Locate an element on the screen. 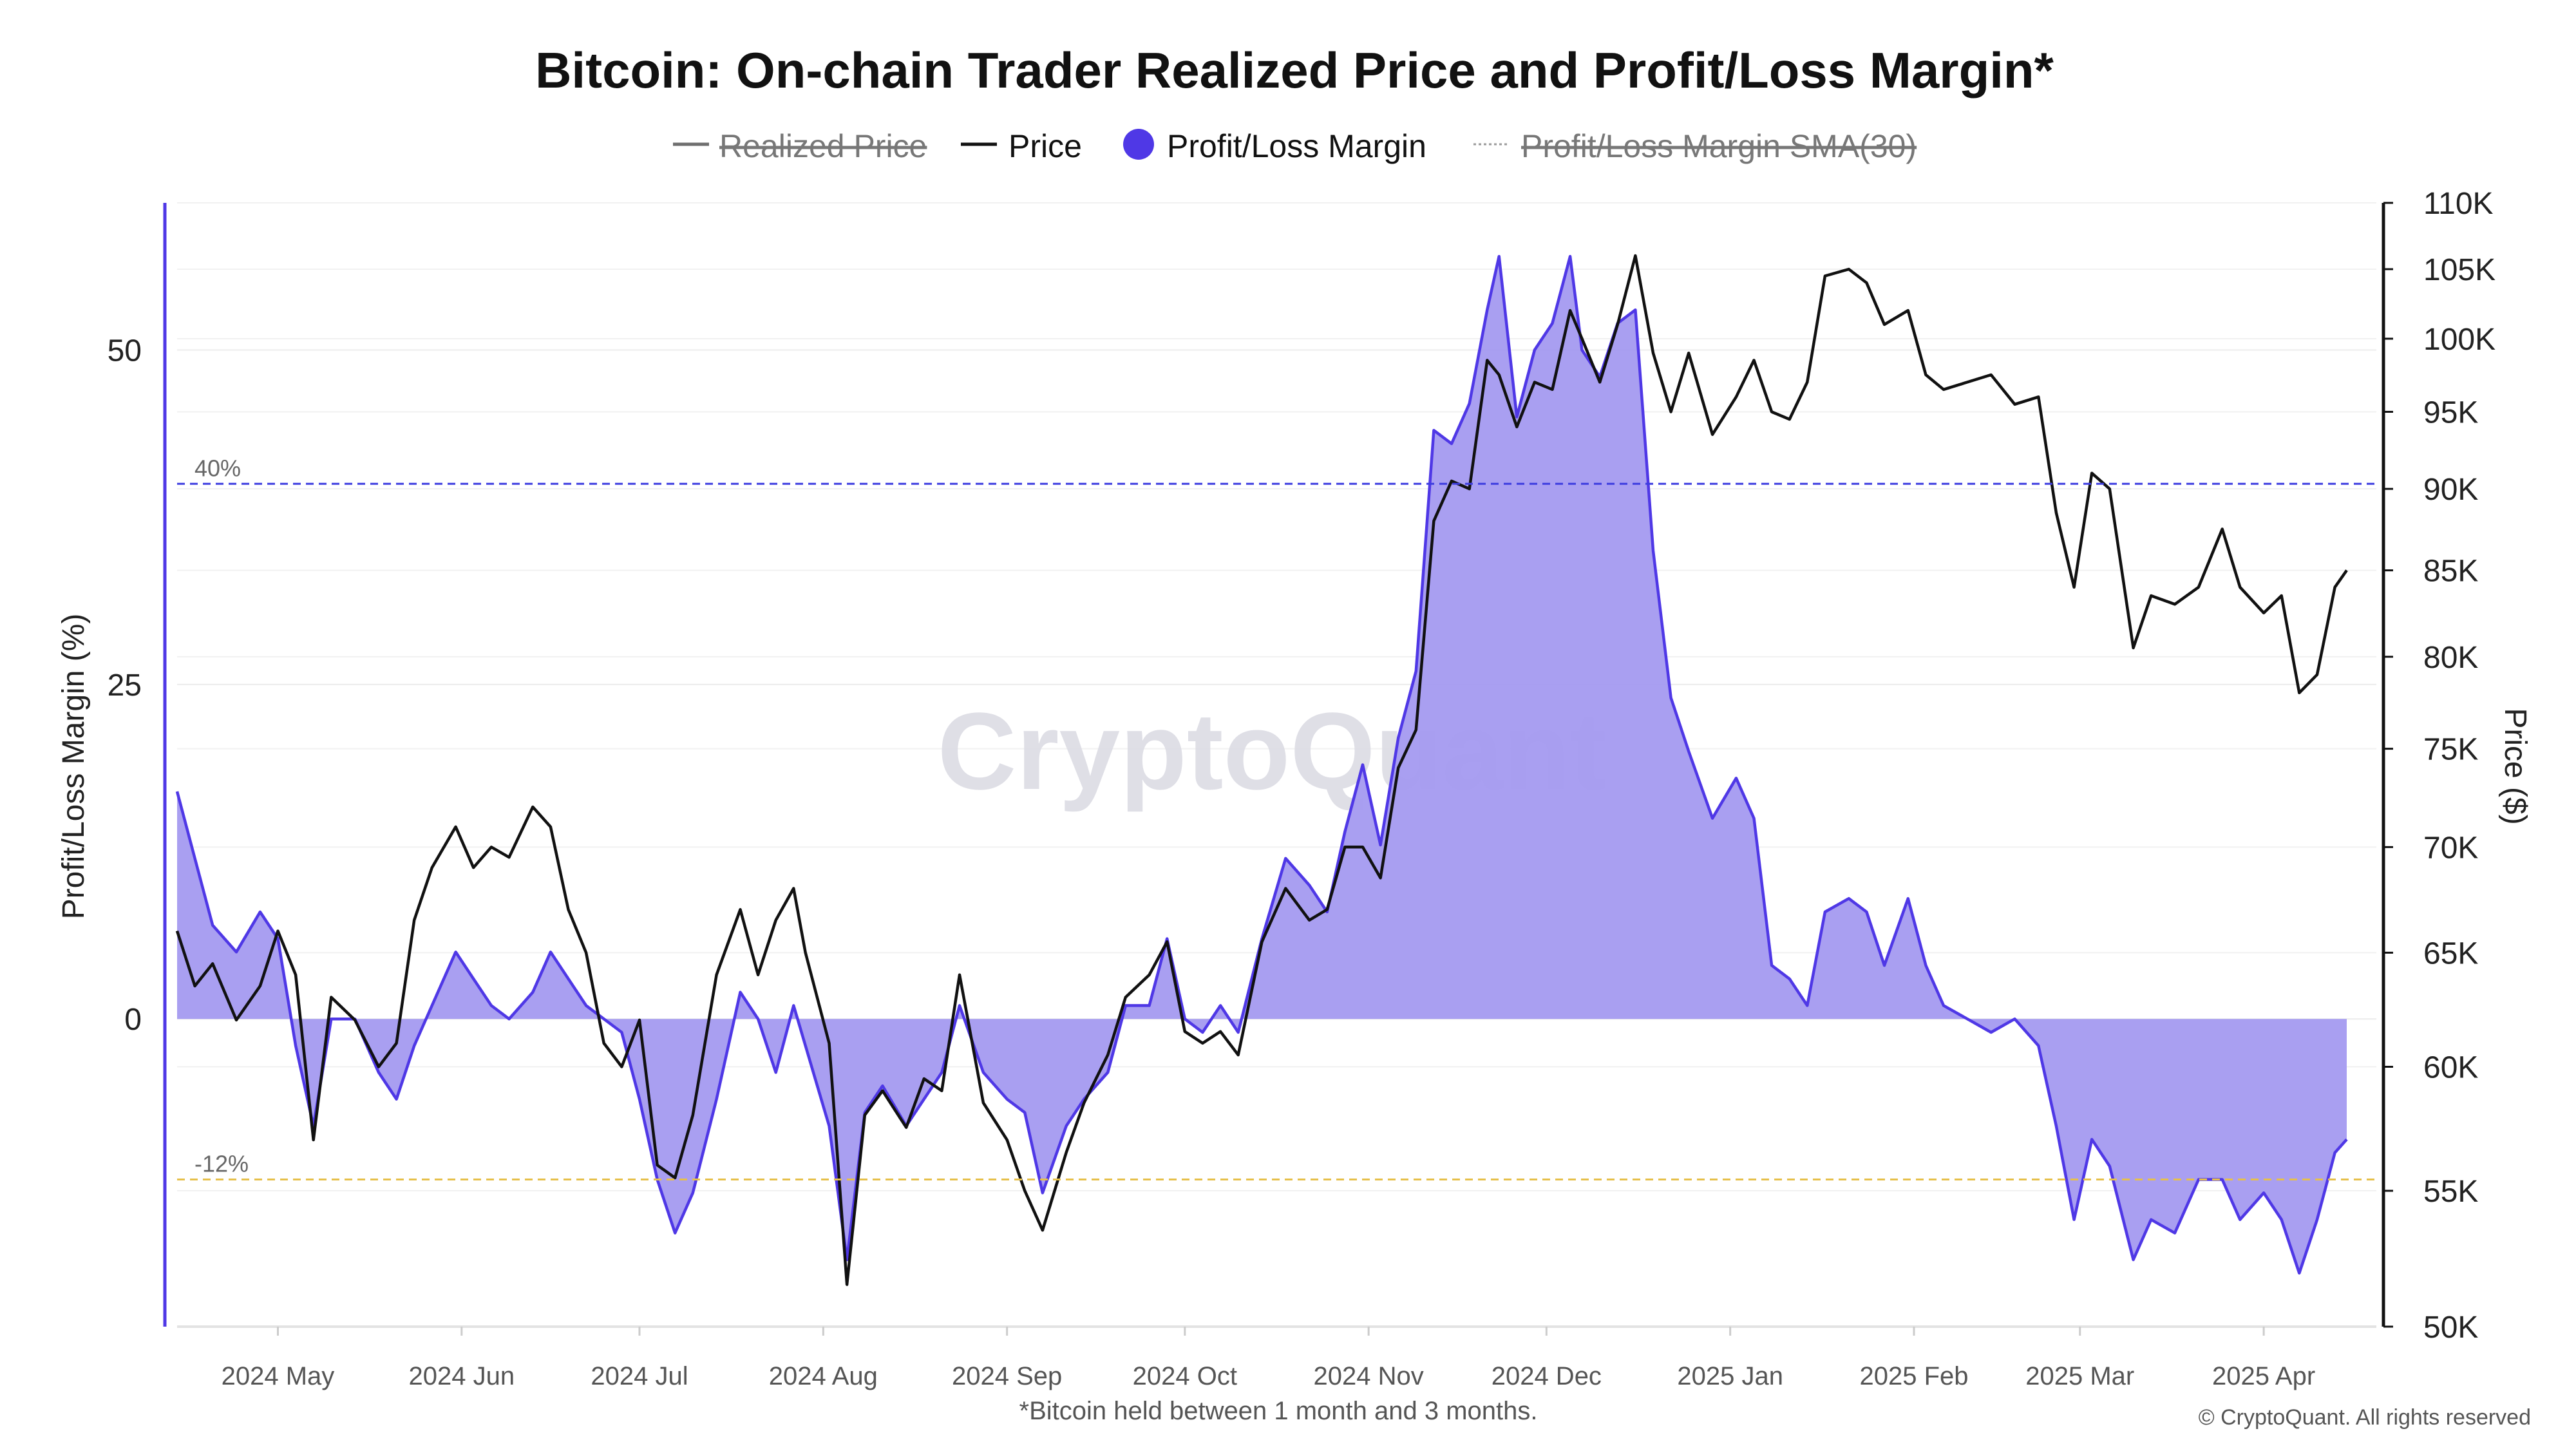 Image resolution: width=2576 pixels, height=1449 pixels. right-tick-label-0: 50K is located at coordinates (2450, 1328).